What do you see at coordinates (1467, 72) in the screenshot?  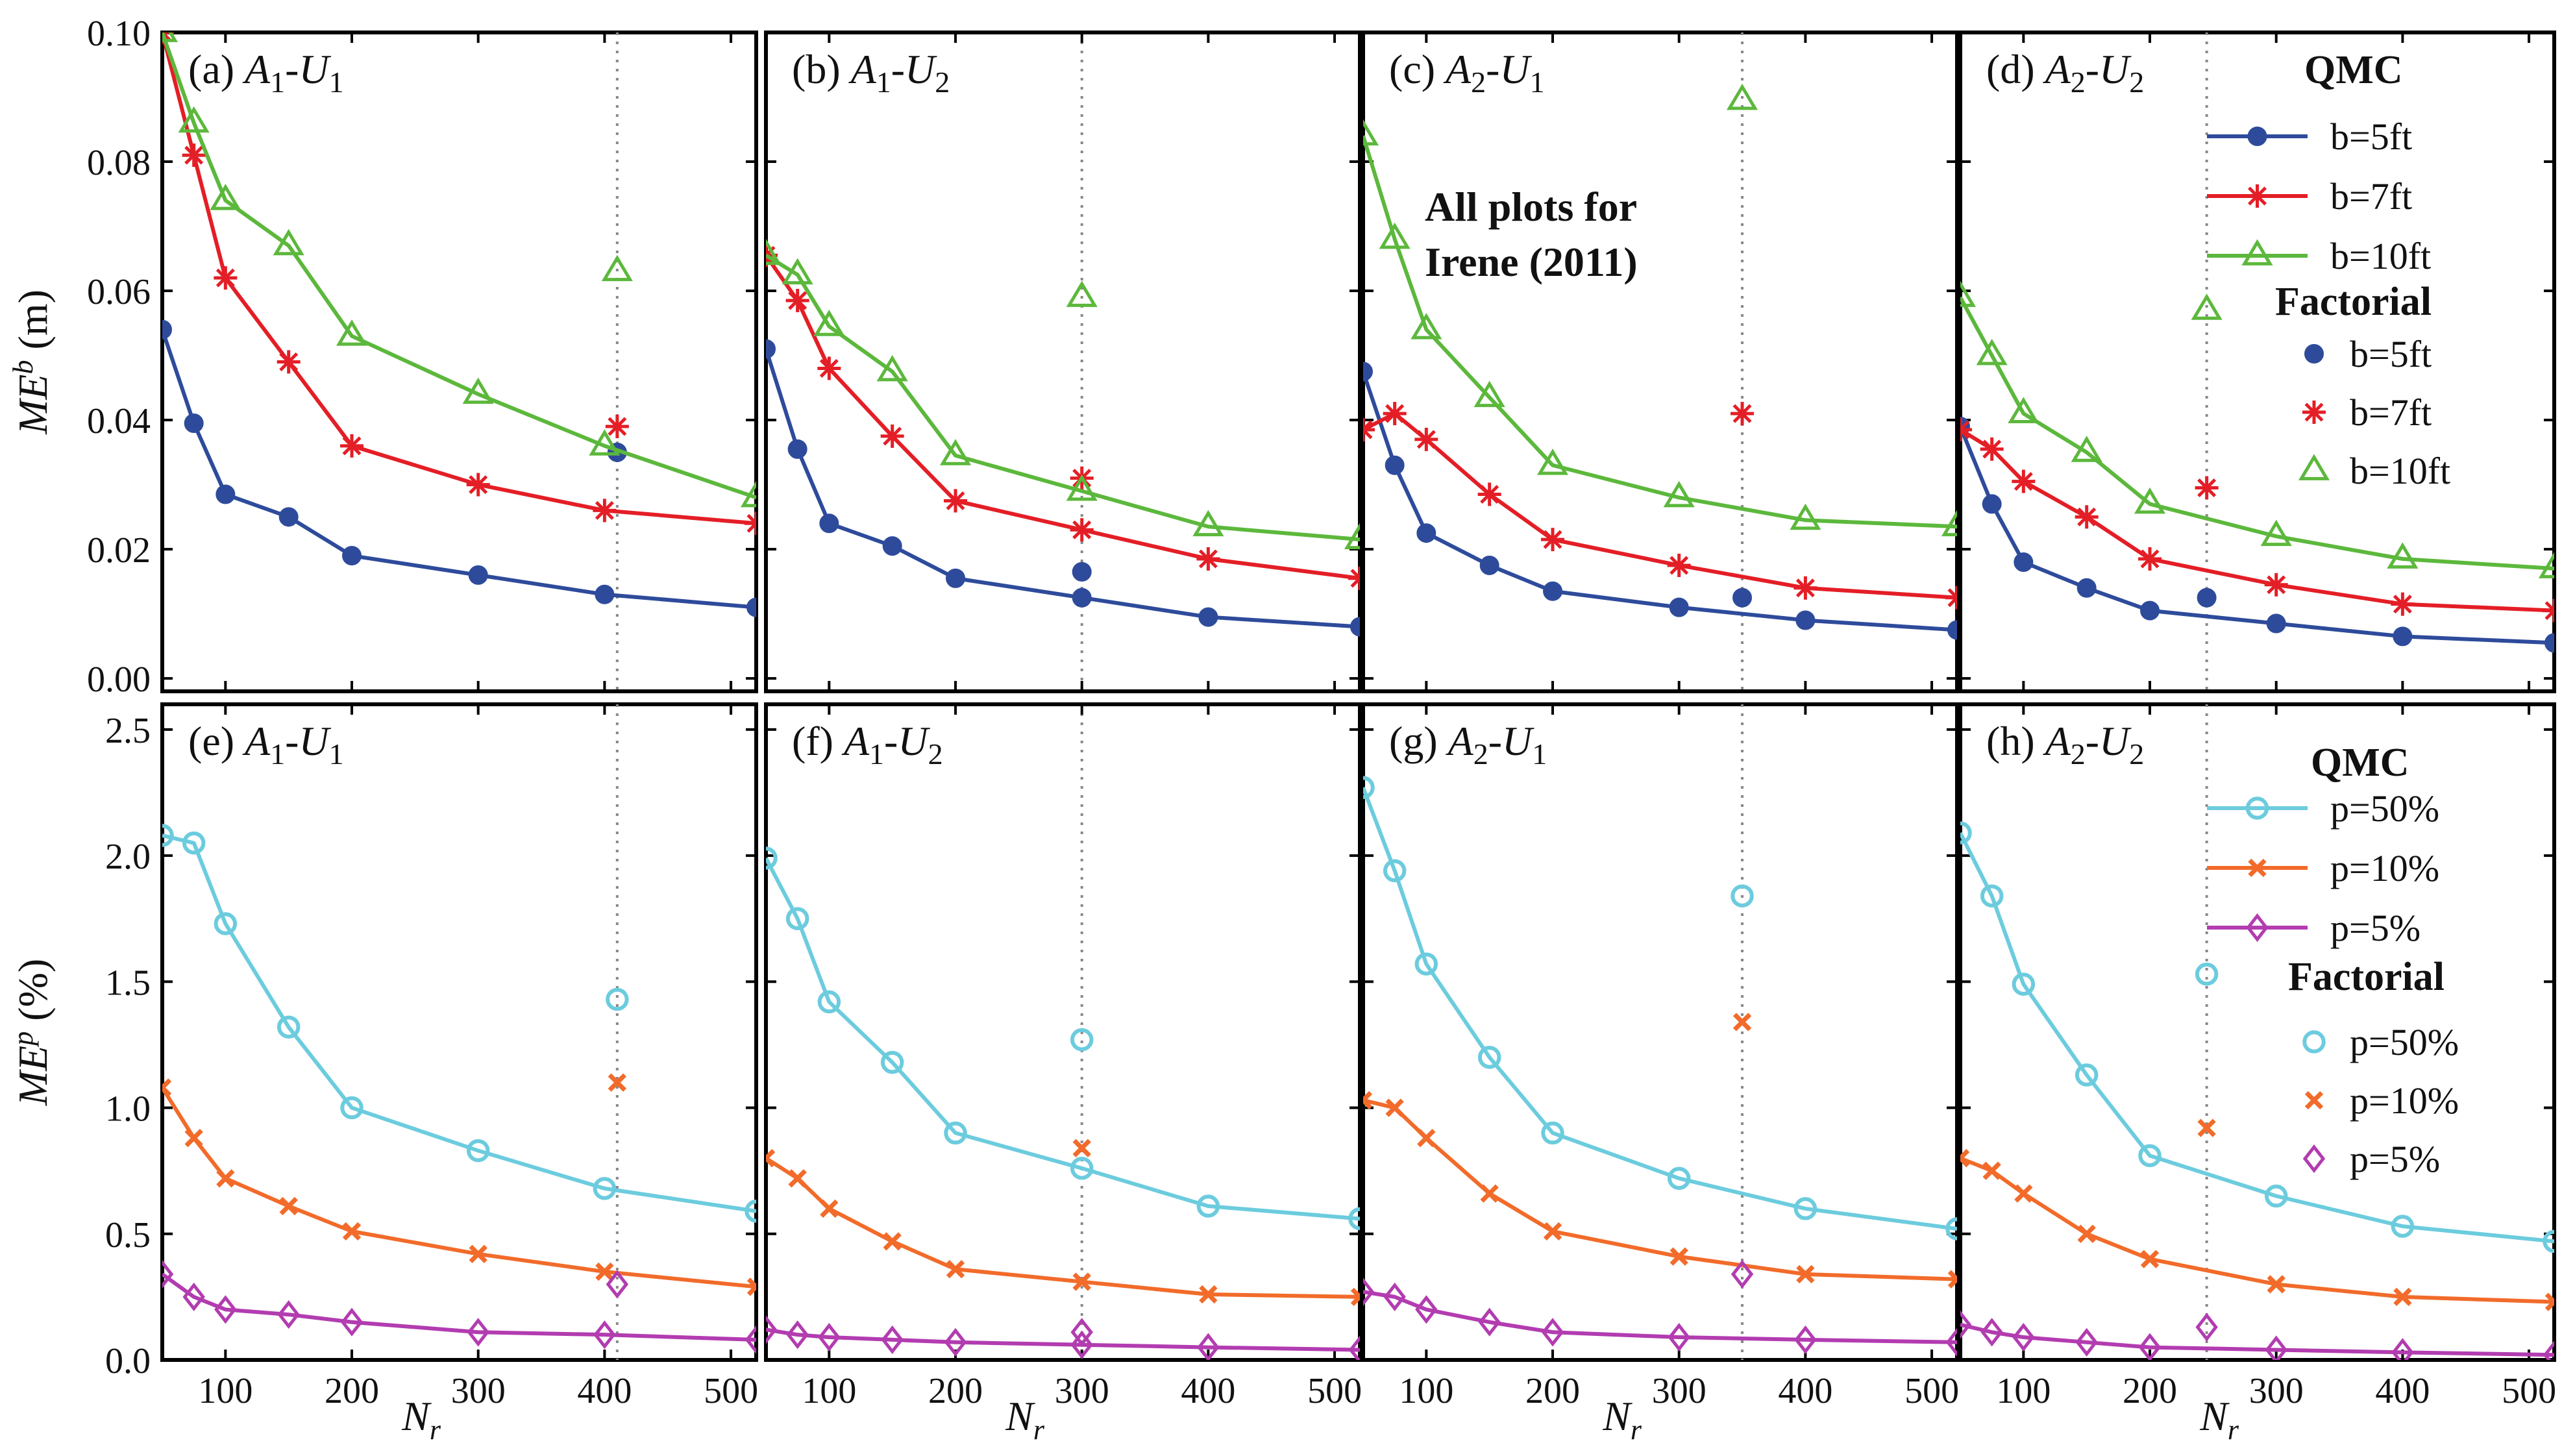 I see `panel-label-c: (c) A2-U1` at bounding box center [1467, 72].